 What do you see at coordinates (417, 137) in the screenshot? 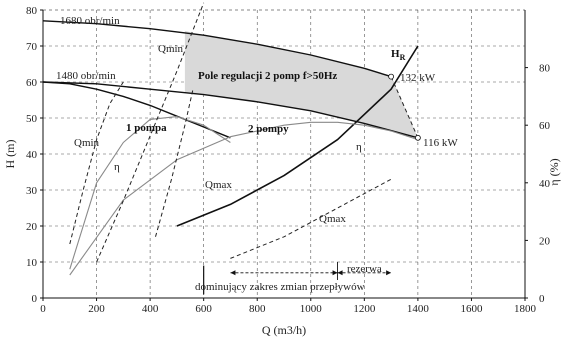
I see `point-116kw` at bounding box center [417, 137].